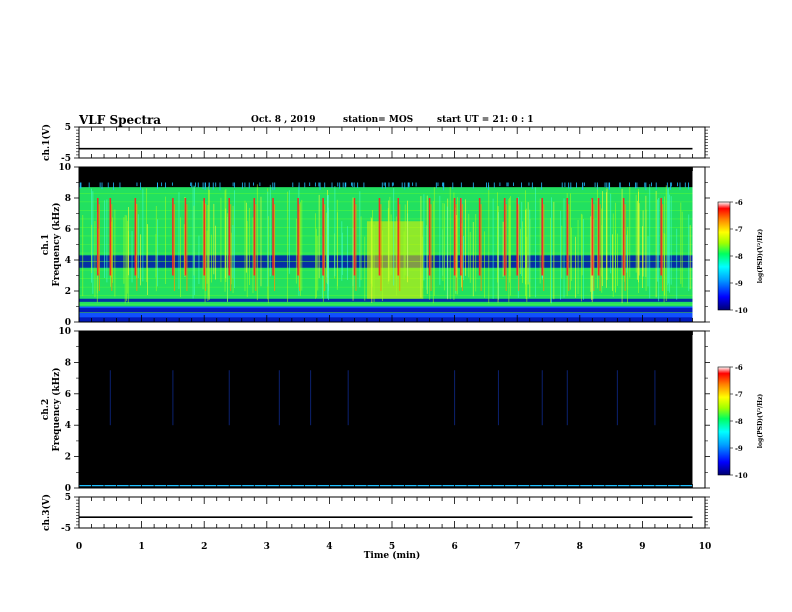 This screenshot has height=612, width=792. Describe the element at coordinates (378, 120) in the screenshot. I see `station-label: station= MOS` at that location.